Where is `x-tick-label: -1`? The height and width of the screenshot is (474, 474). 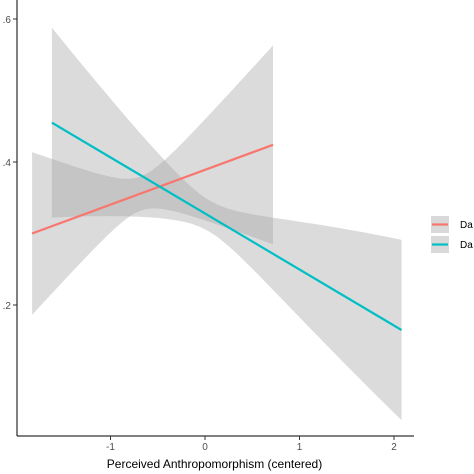 x-tick-label: -1 is located at coordinates (110, 447).